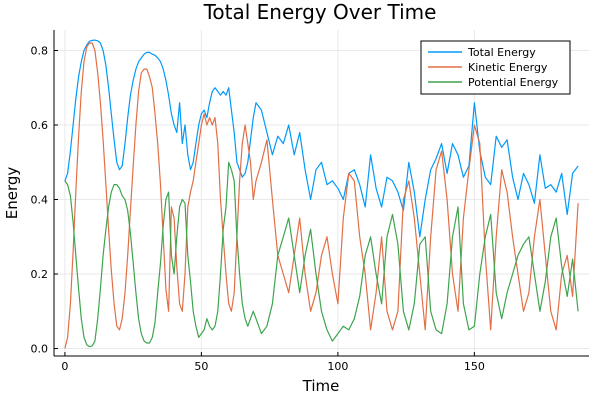 Image resolution: width=600 pixels, height=400 pixels. I want to click on x-tick-label: 150, so click(474, 366).